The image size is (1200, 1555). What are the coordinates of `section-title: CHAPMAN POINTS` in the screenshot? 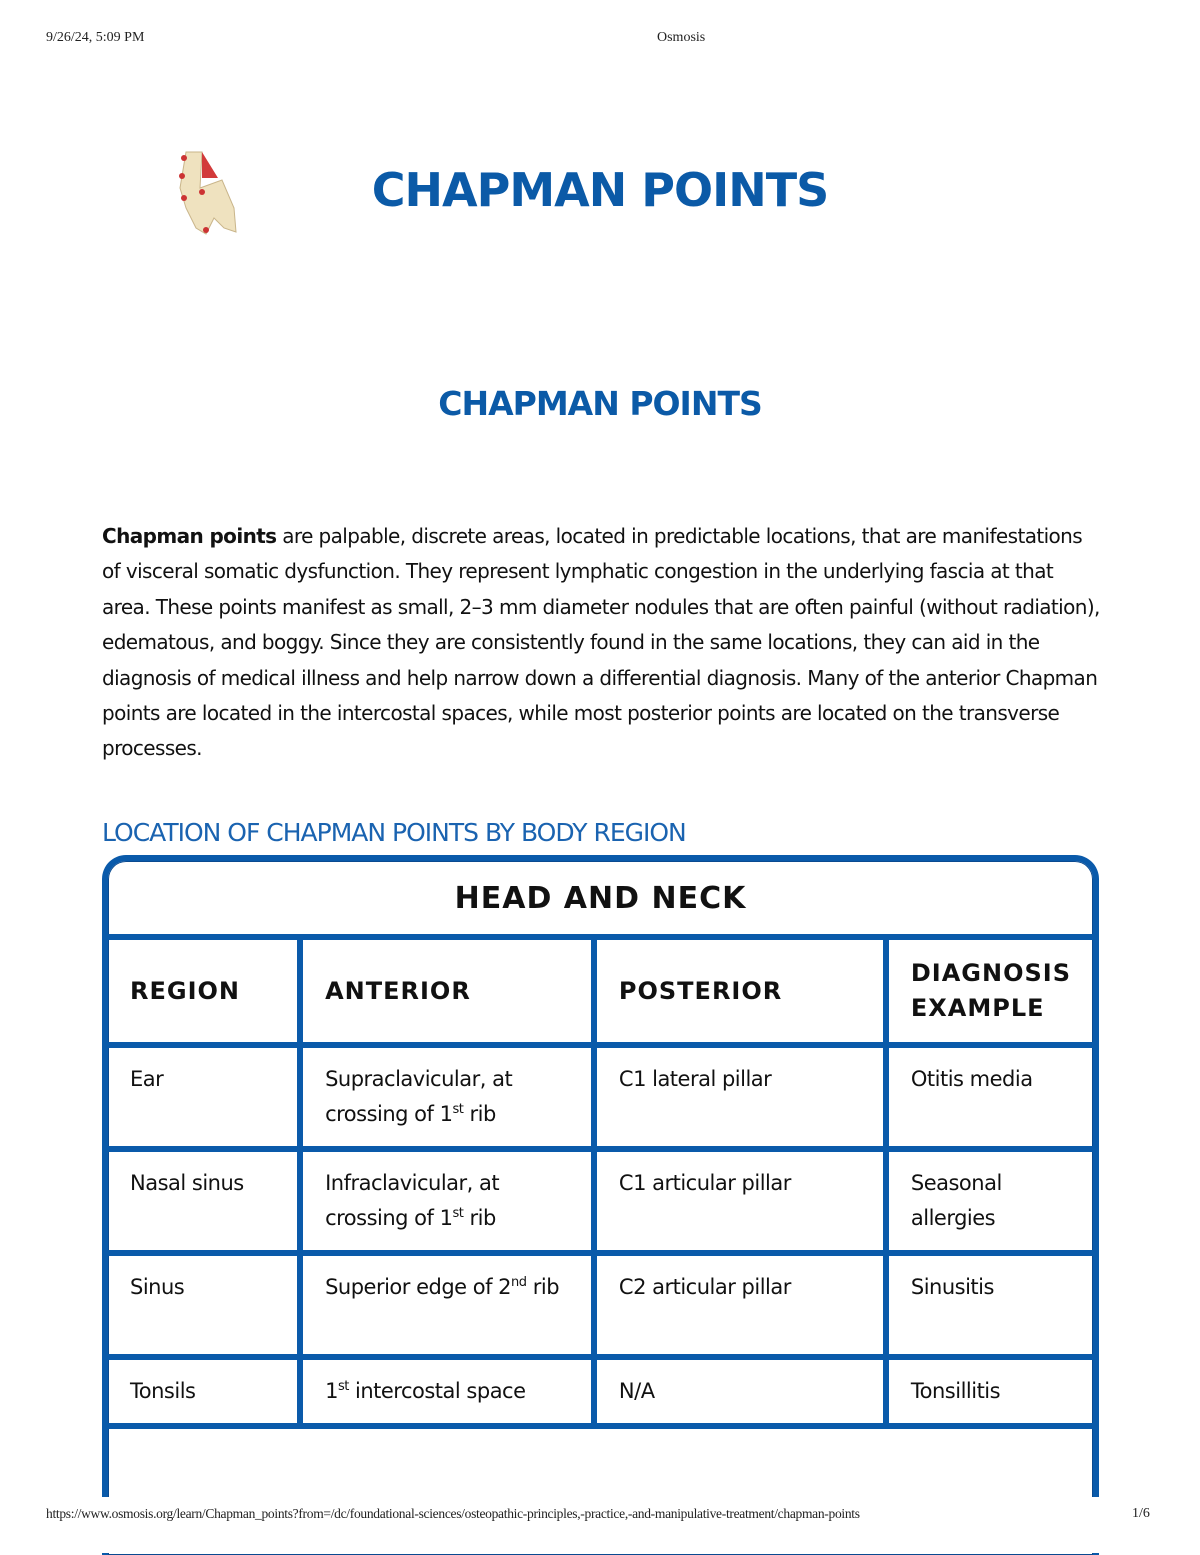 It's located at (600, 403).